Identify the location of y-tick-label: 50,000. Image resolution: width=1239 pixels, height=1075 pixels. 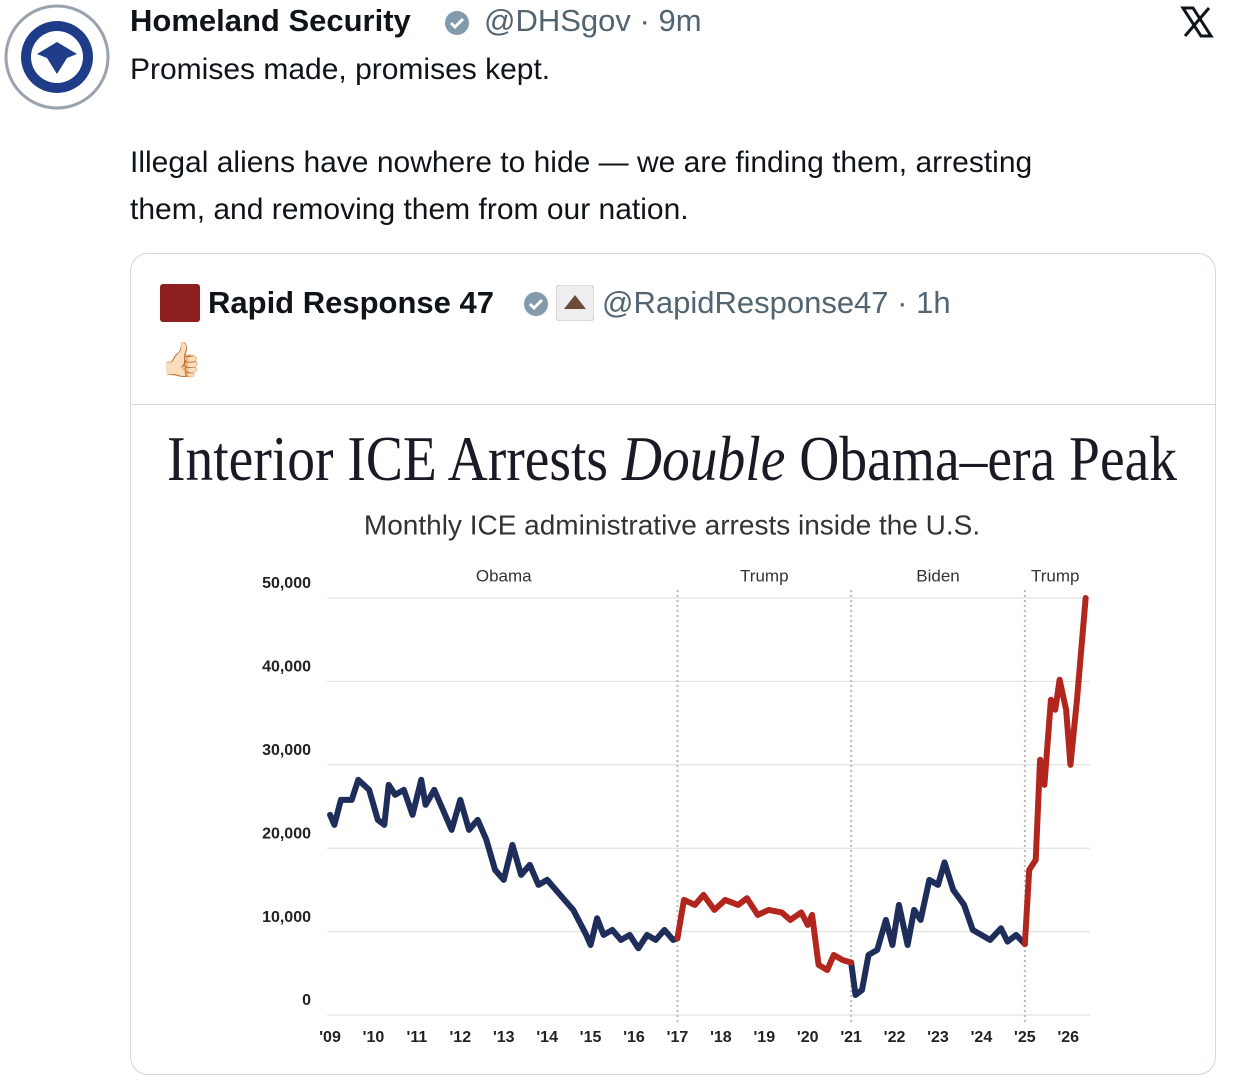
(286, 583).